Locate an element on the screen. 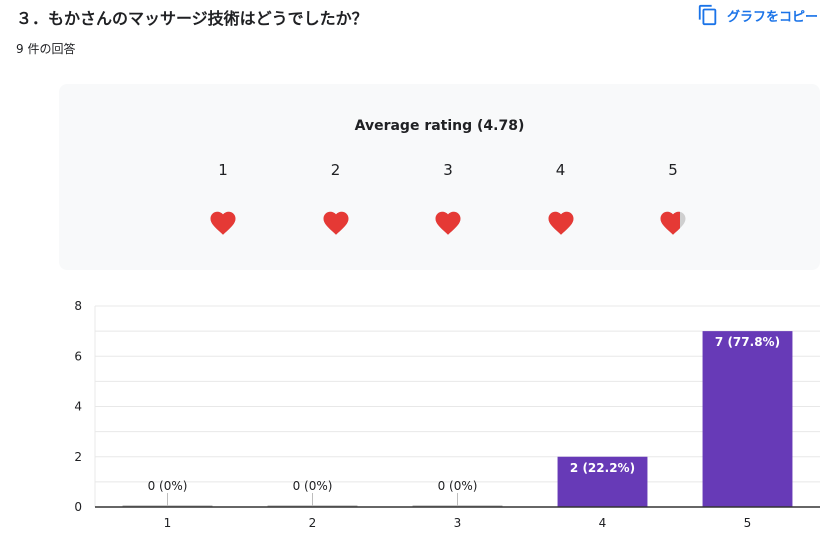 The image size is (820, 547). y-tick-label: 0 is located at coordinates (78, 507).